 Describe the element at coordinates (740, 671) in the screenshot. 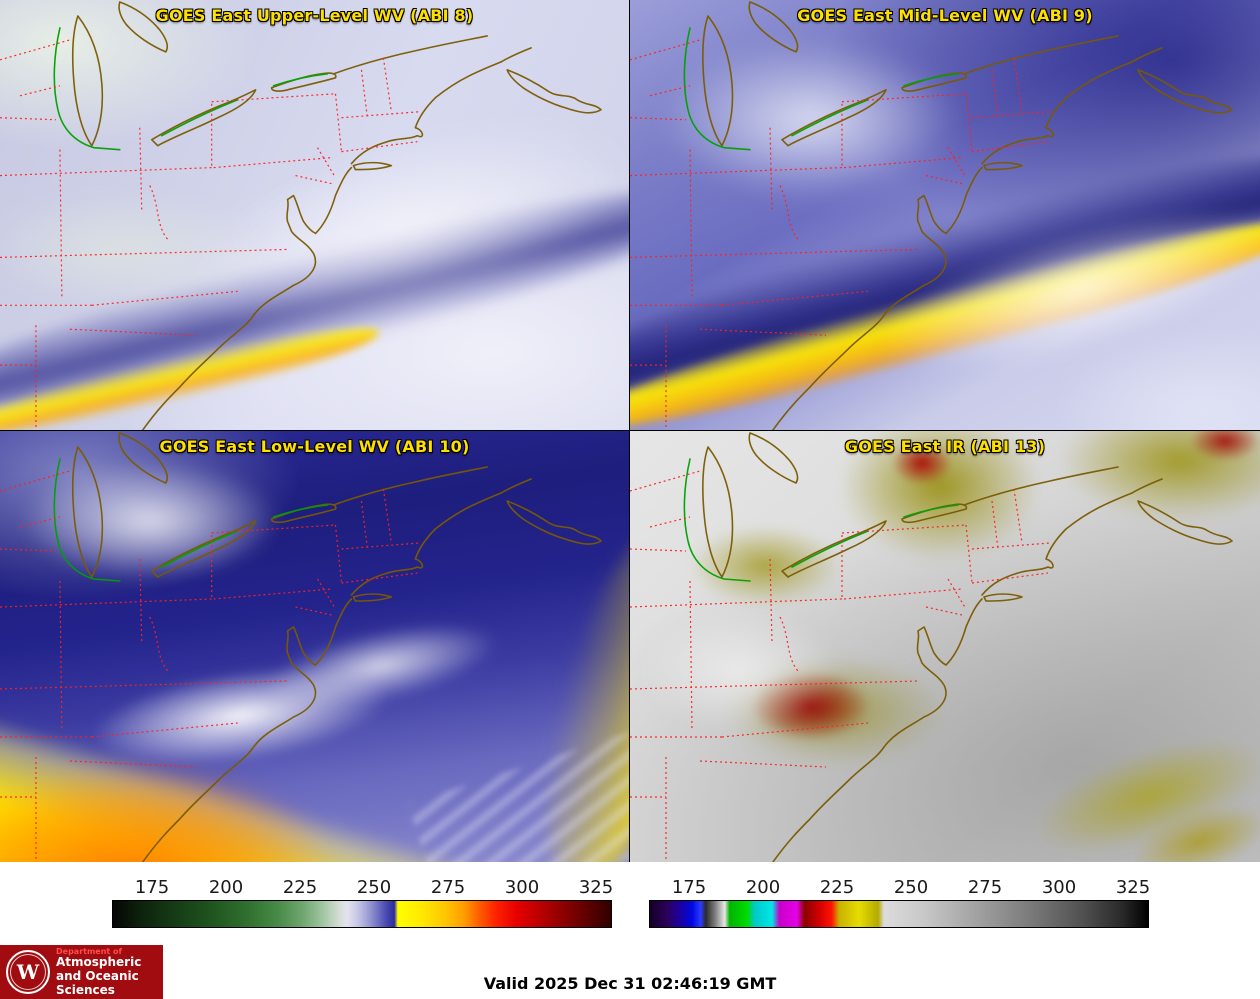

I see `ir-light-area` at that location.